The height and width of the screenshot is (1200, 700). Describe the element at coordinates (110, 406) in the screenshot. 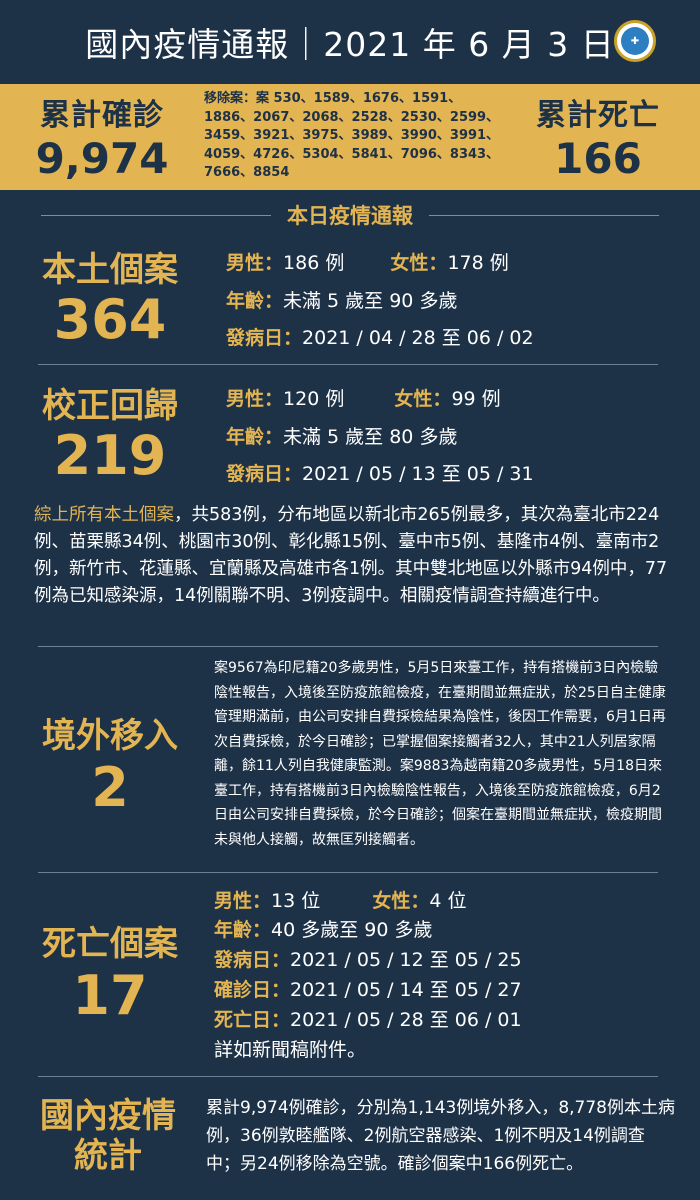

I see `backlog-cases-label: 校正回歸` at that location.